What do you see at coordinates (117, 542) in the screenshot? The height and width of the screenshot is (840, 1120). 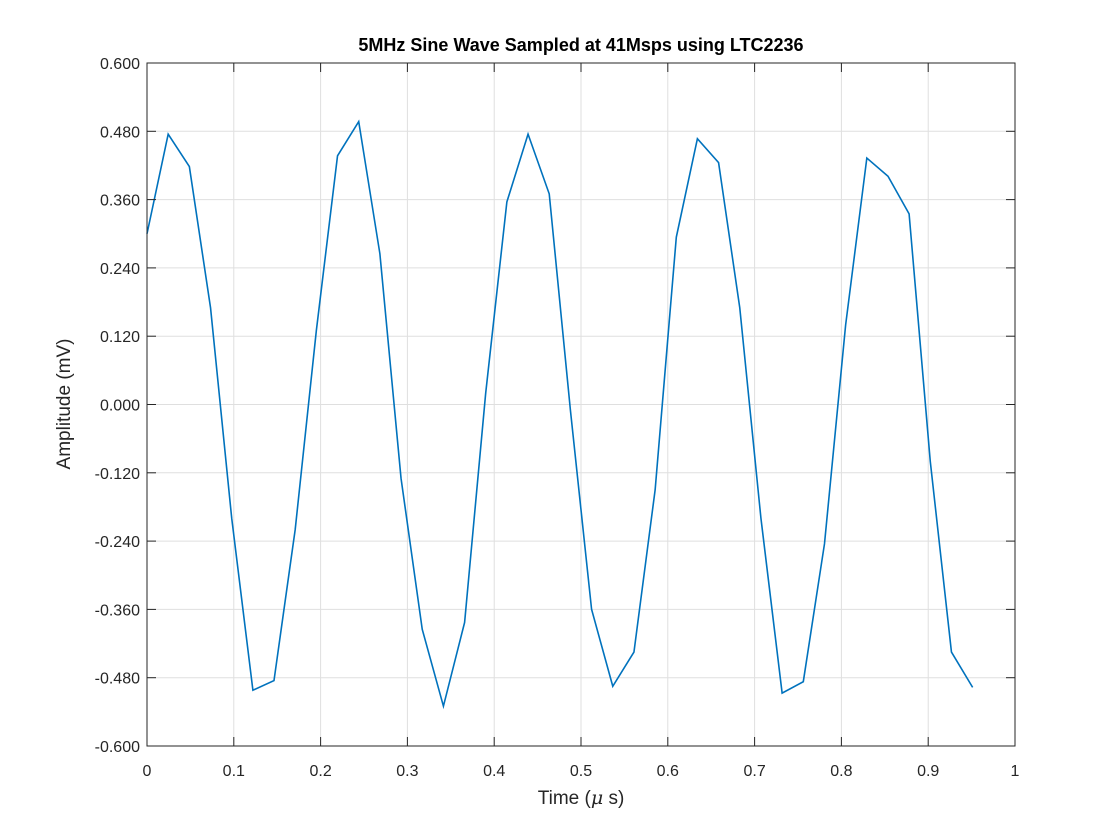 I see `y-tick-label: -0.240` at bounding box center [117, 542].